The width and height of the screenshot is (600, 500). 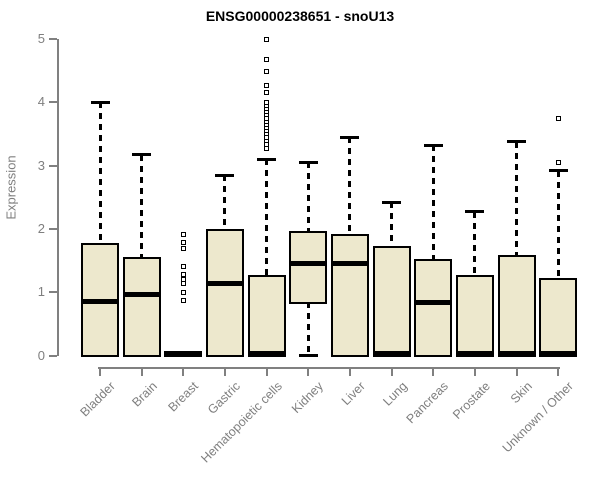 I want to click on median-kidney, so click(x=308, y=264).